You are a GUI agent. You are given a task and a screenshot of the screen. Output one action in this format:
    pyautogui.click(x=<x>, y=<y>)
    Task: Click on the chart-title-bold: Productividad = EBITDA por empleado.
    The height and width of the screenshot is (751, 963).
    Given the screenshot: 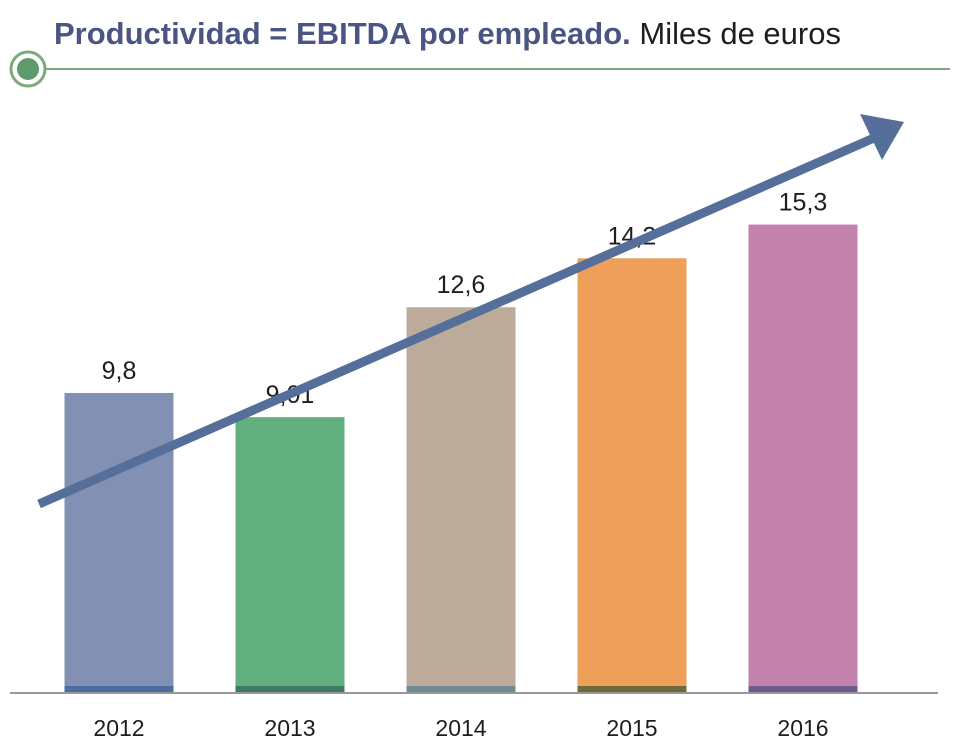 What is the action you would take?
    pyautogui.click(x=342, y=33)
    